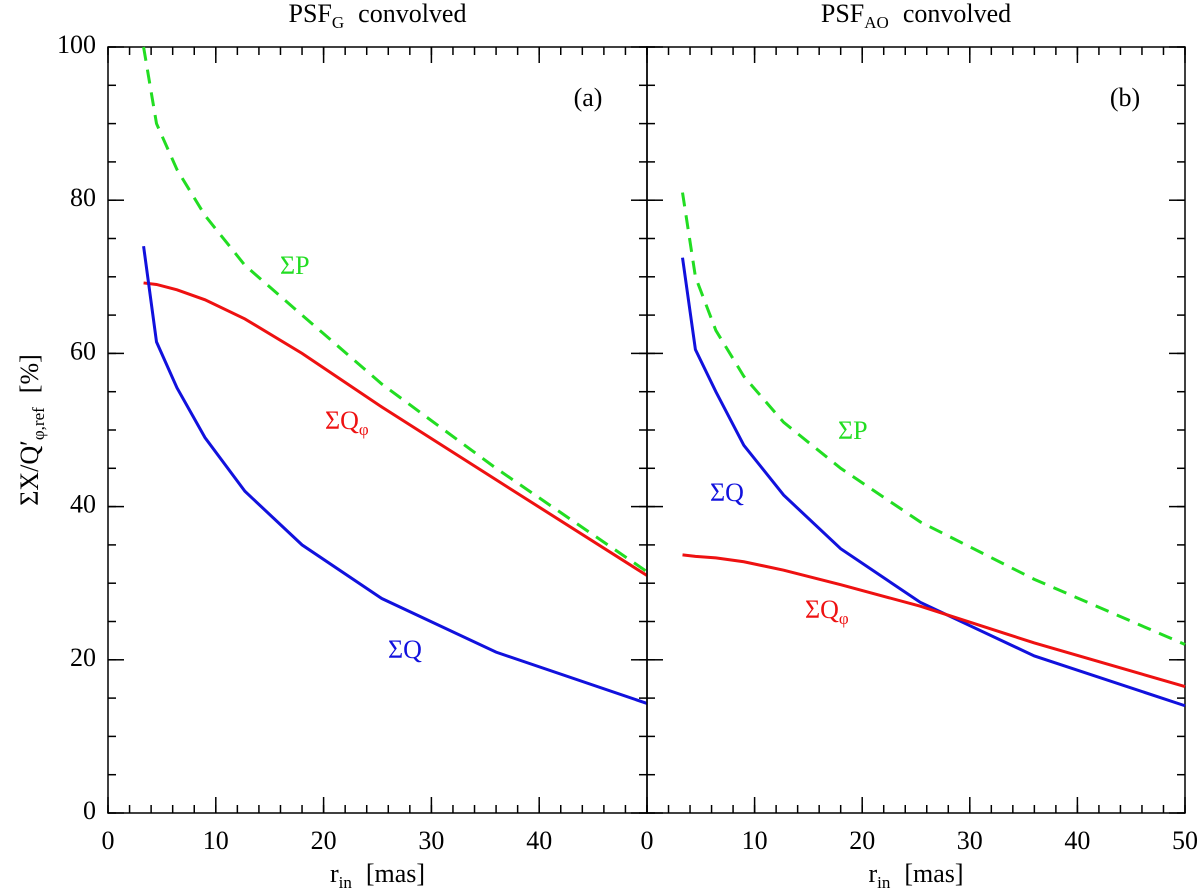  I want to click on y-tick-label: 0, so click(89, 810).